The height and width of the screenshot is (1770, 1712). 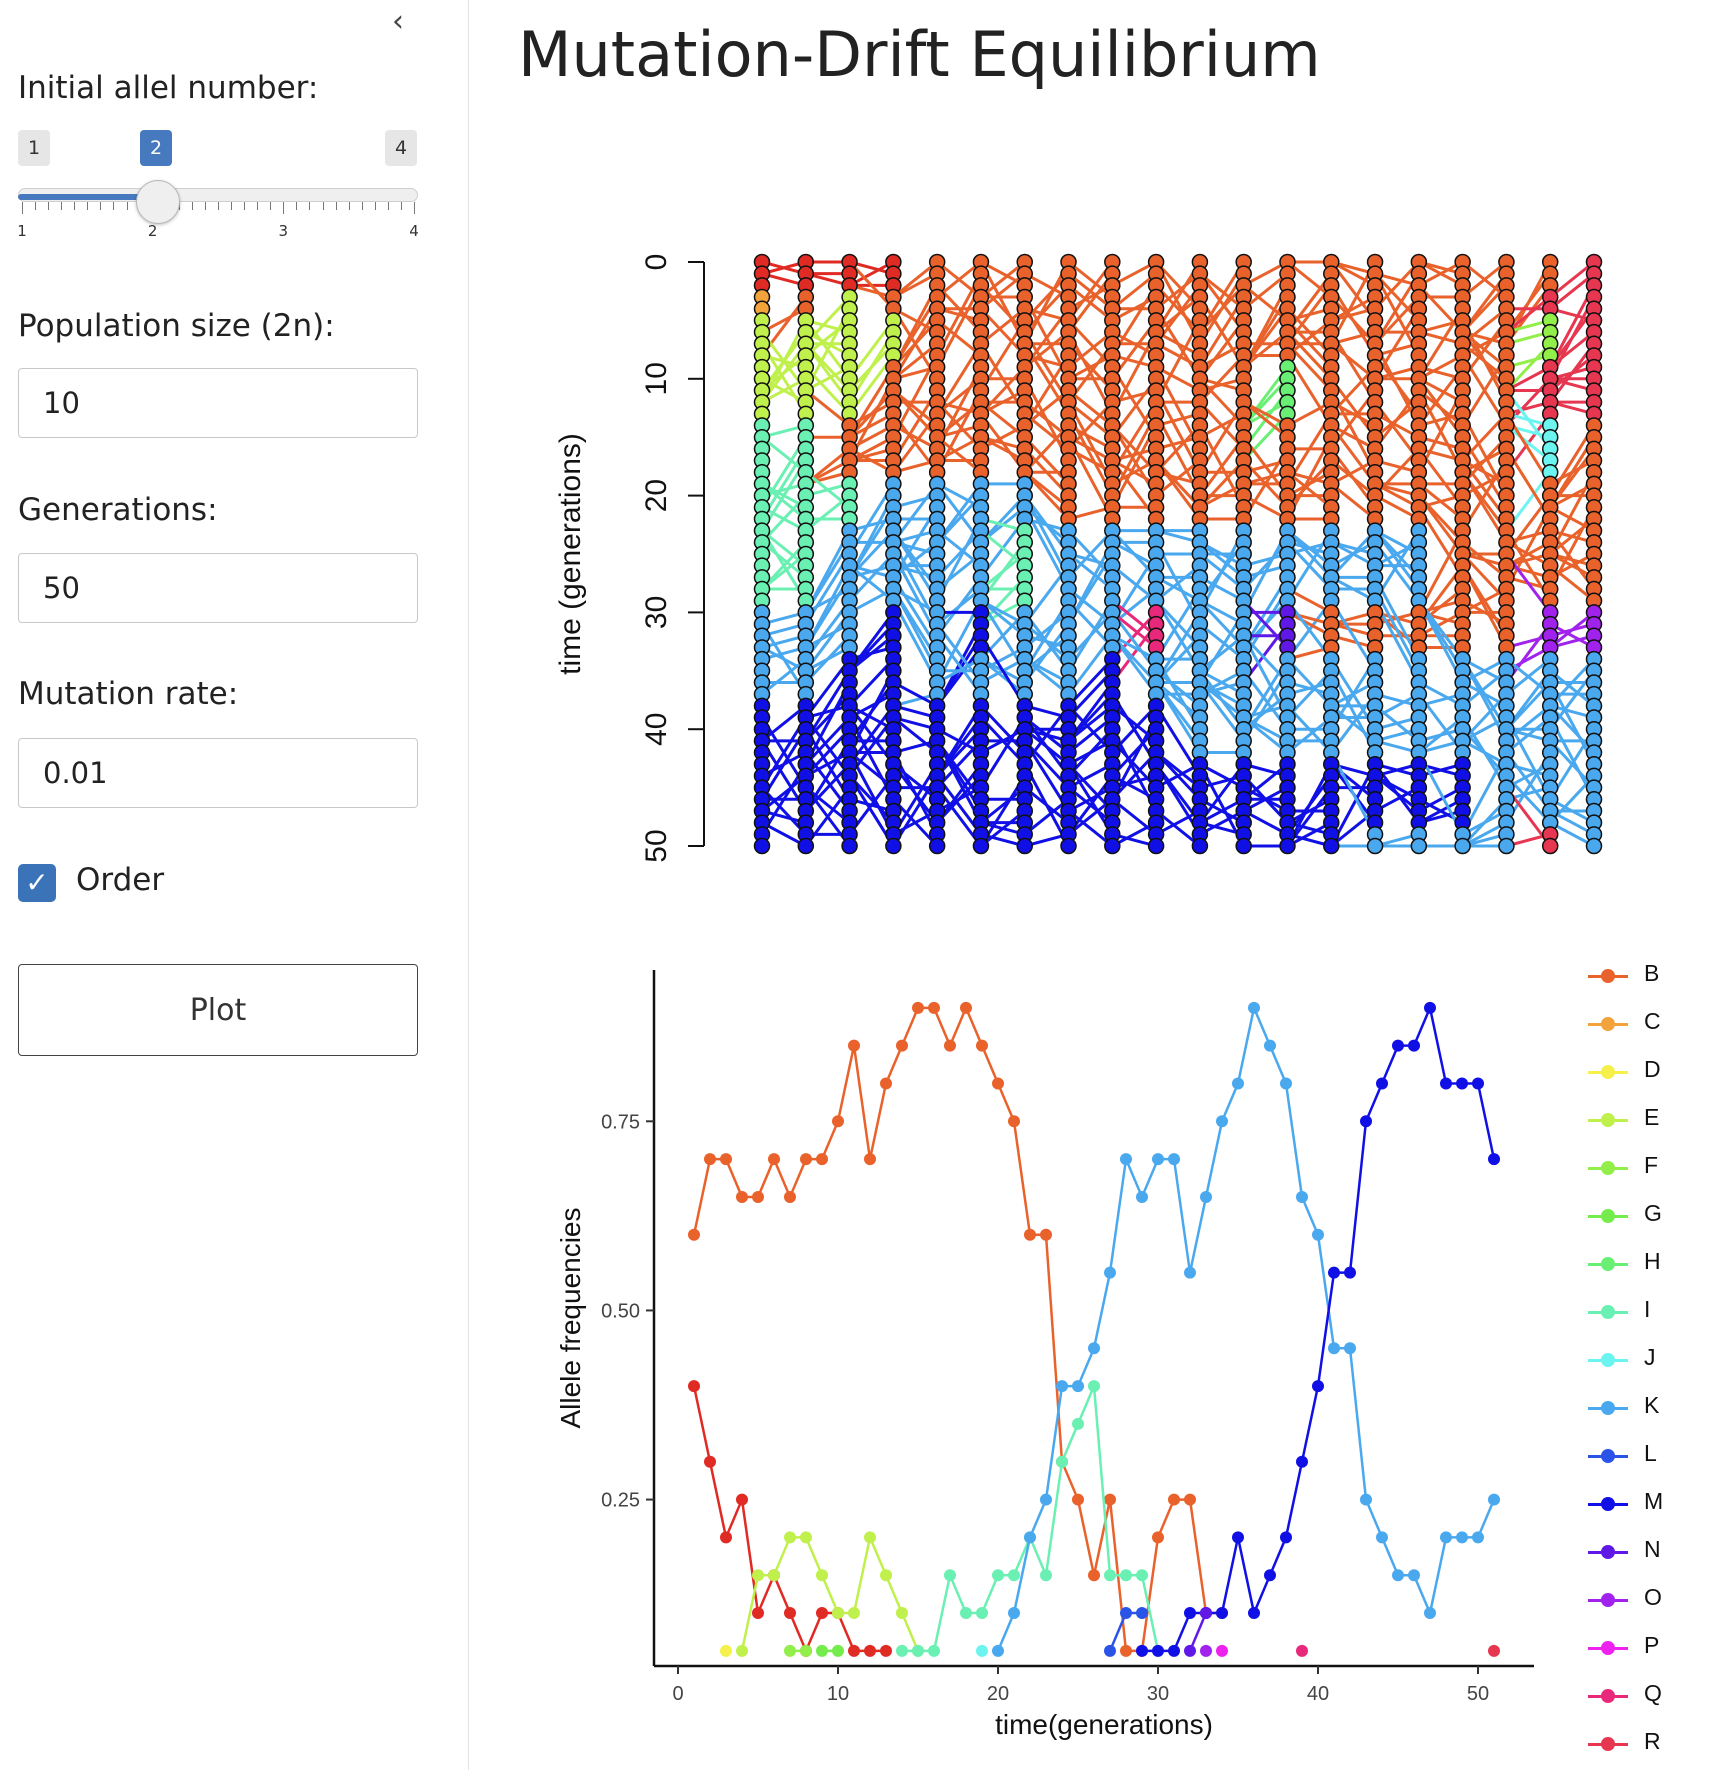 I want to click on legend-item-E: E, so click(x=1640, y=1120).